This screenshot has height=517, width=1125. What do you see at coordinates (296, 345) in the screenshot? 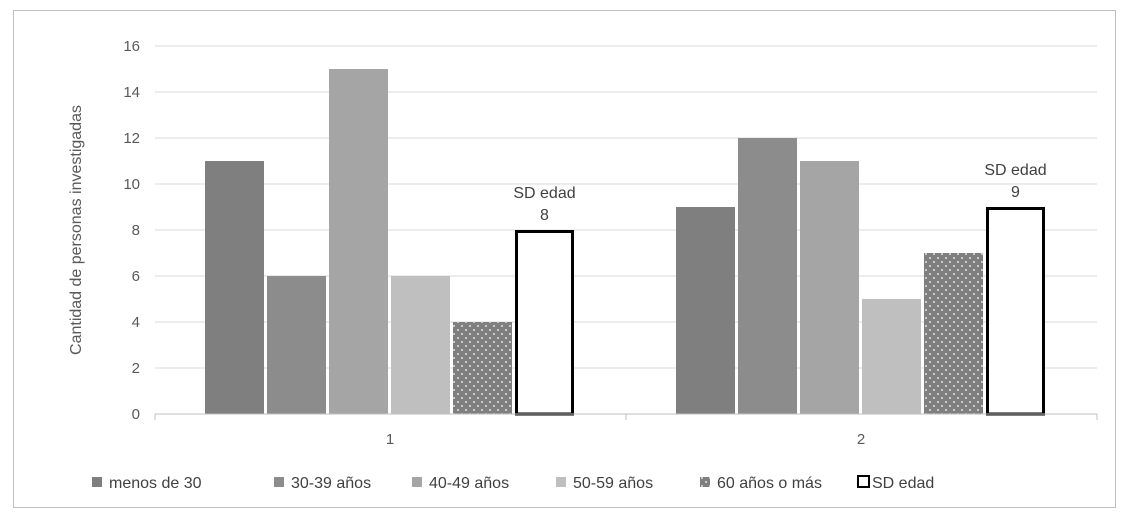
I see `bar-30-39-años-1` at bounding box center [296, 345].